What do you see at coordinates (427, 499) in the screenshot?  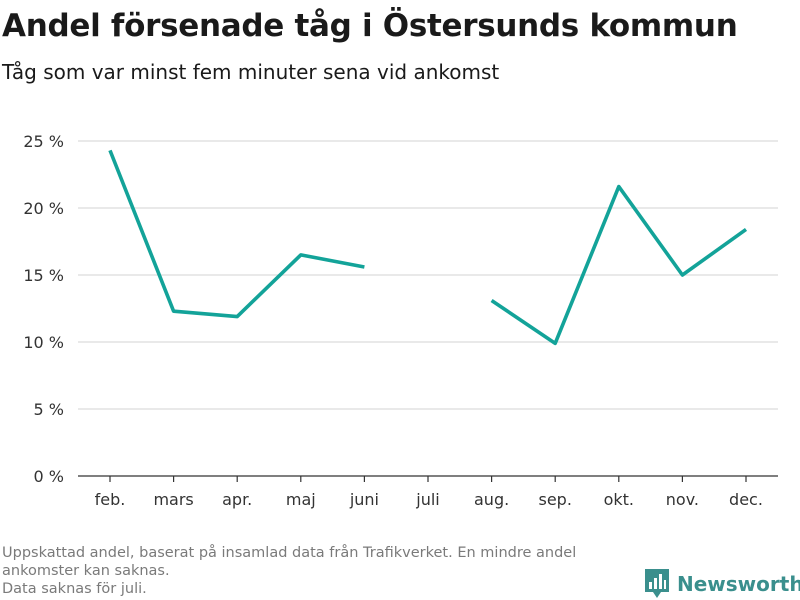 I see `x-tick-label: juli` at bounding box center [427, 499].